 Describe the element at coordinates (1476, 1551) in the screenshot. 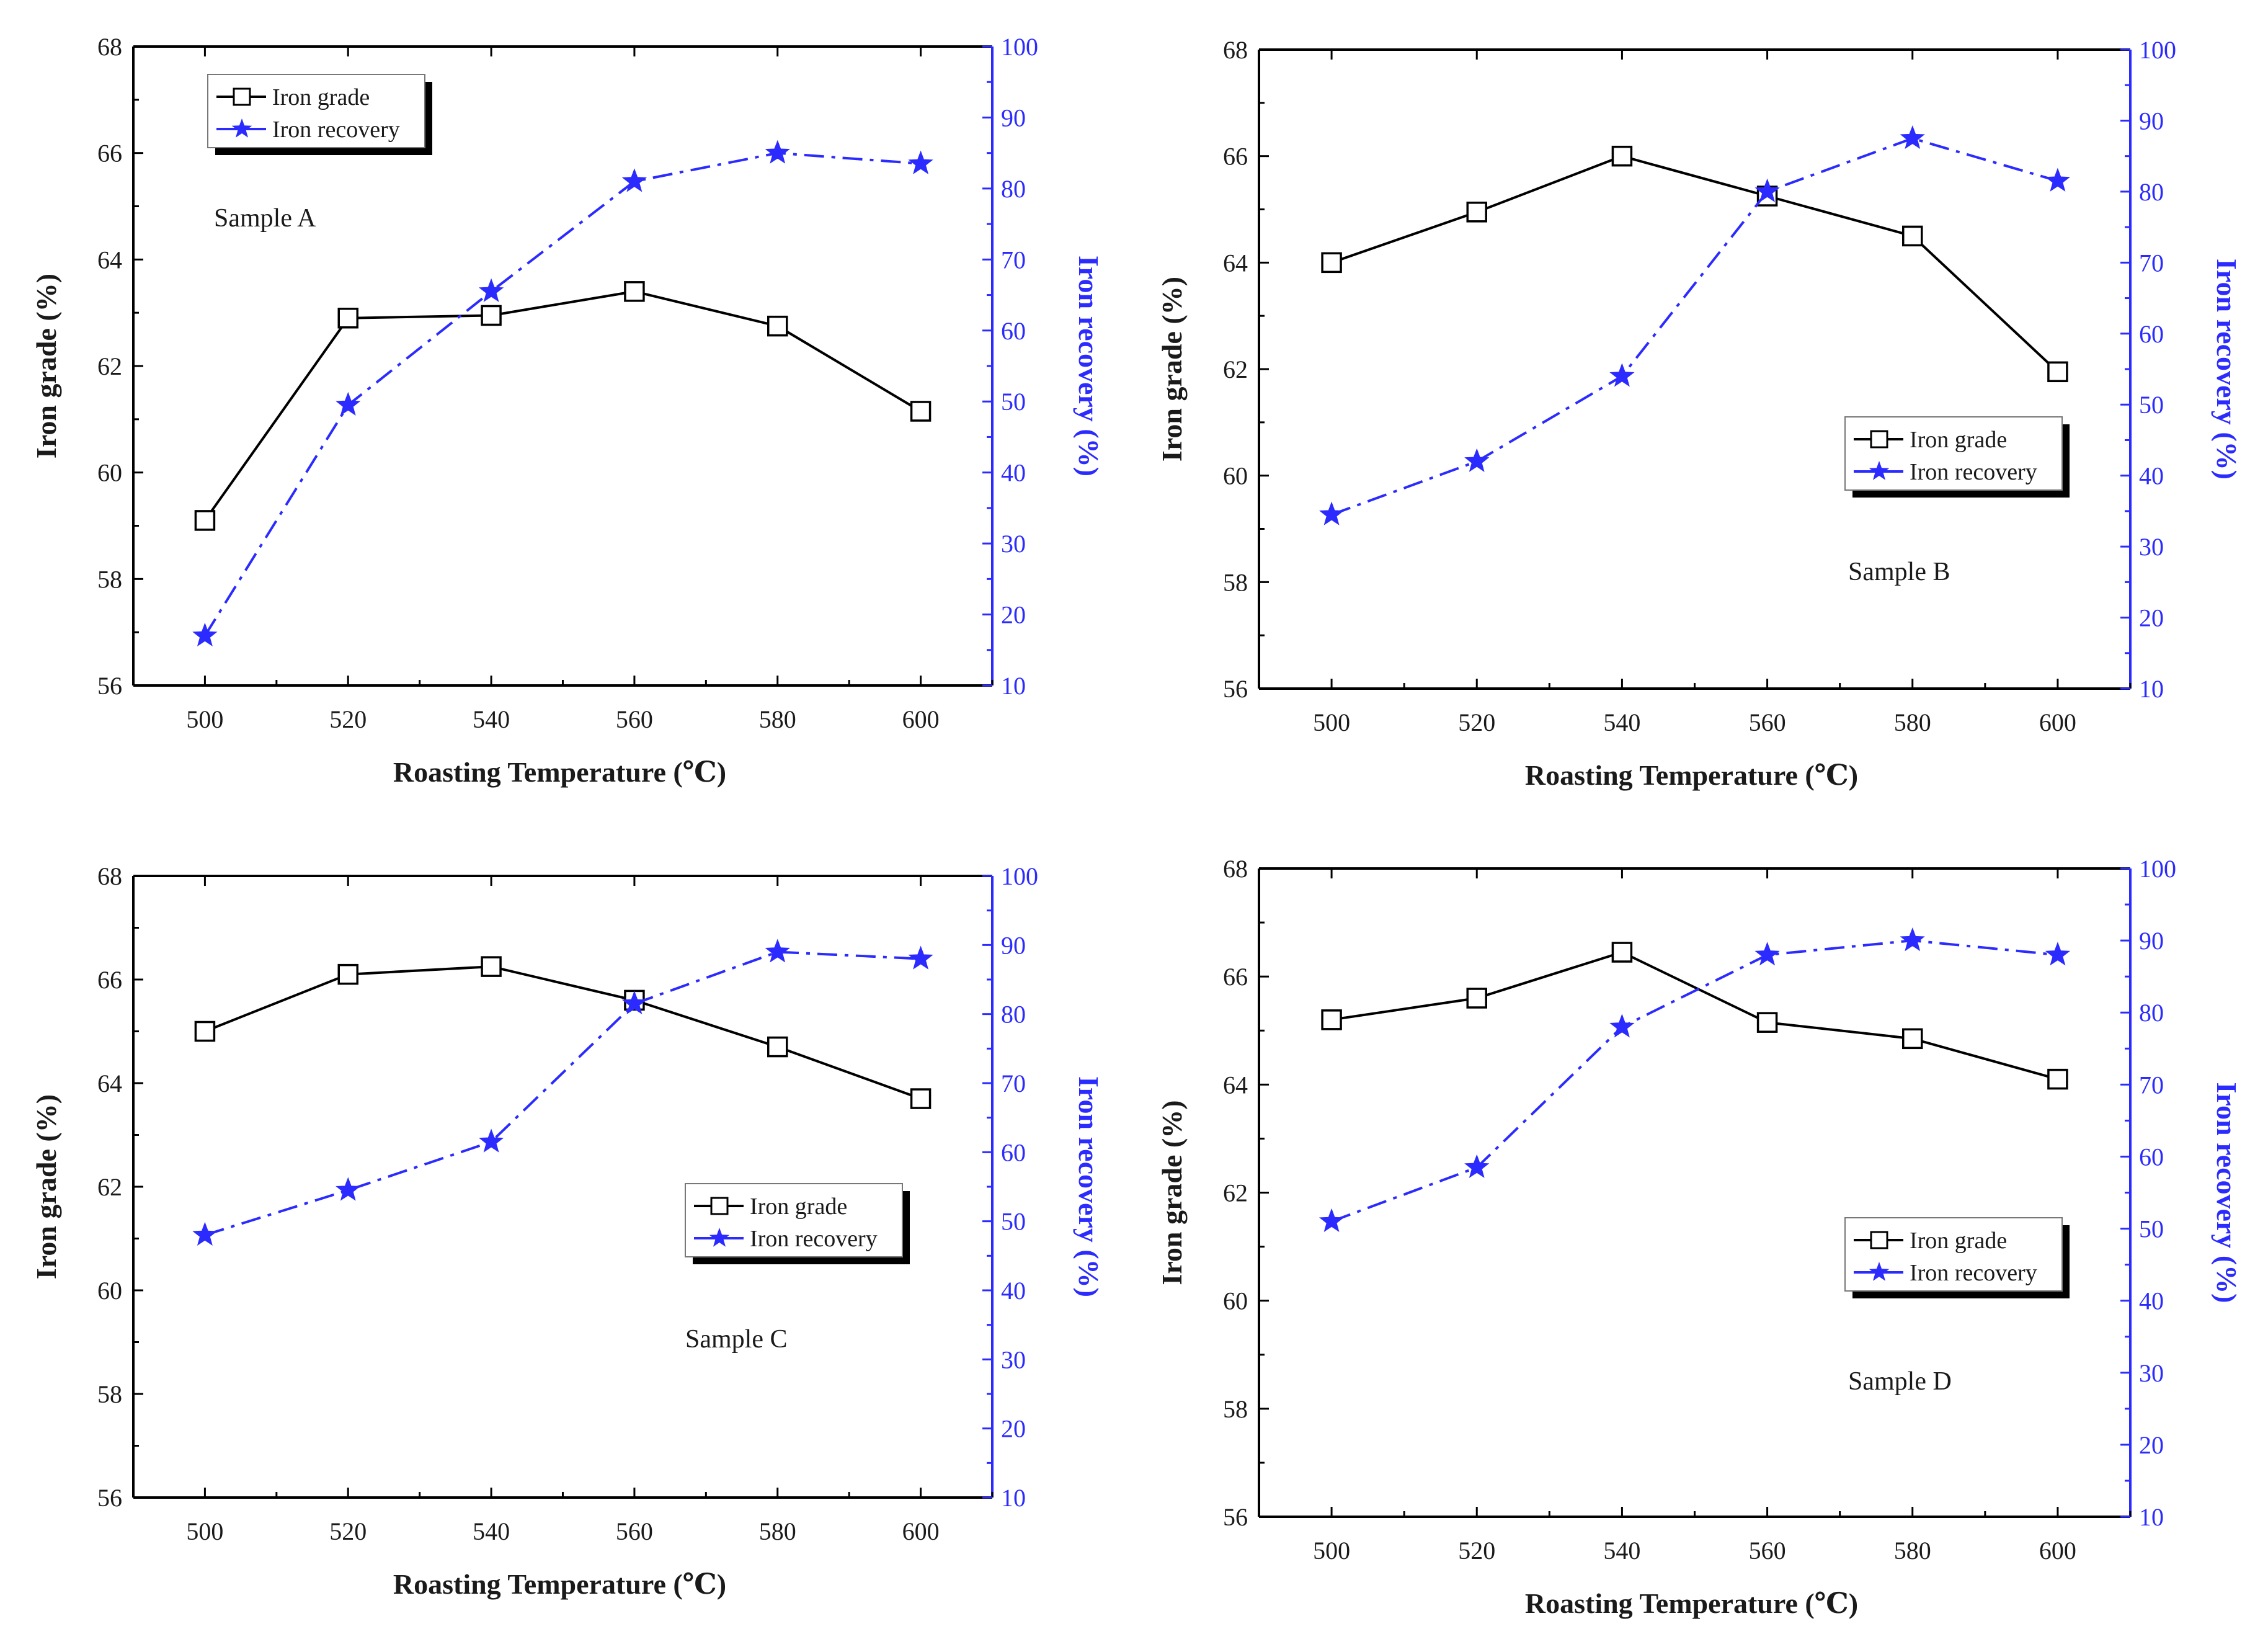

I see `x-tick-label: 520` at that location.